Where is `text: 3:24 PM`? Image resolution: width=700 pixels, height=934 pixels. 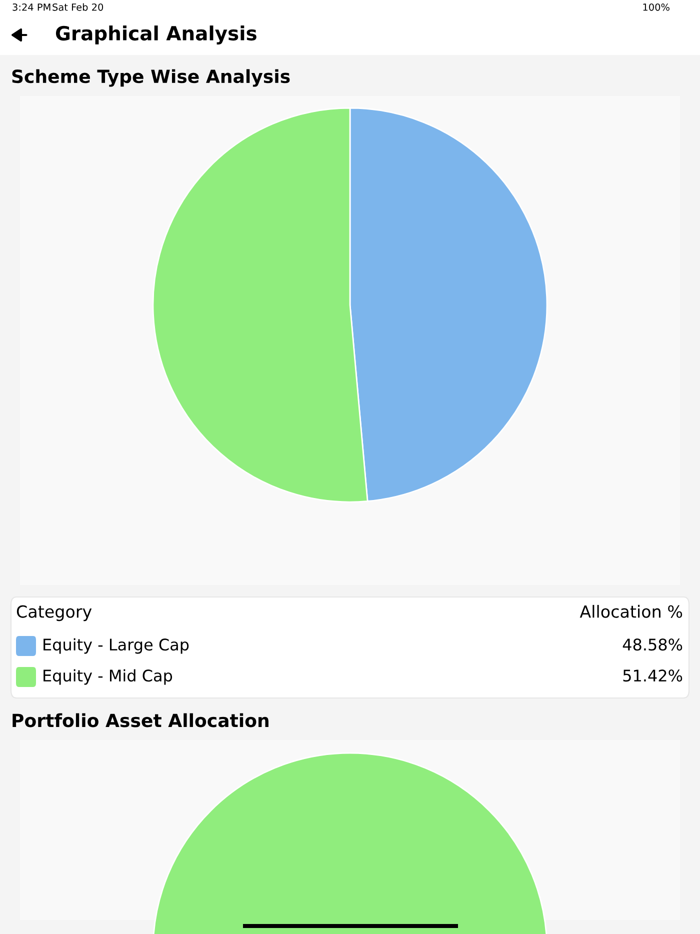 text: 3:24 PM is located at coordinates (31, 7).